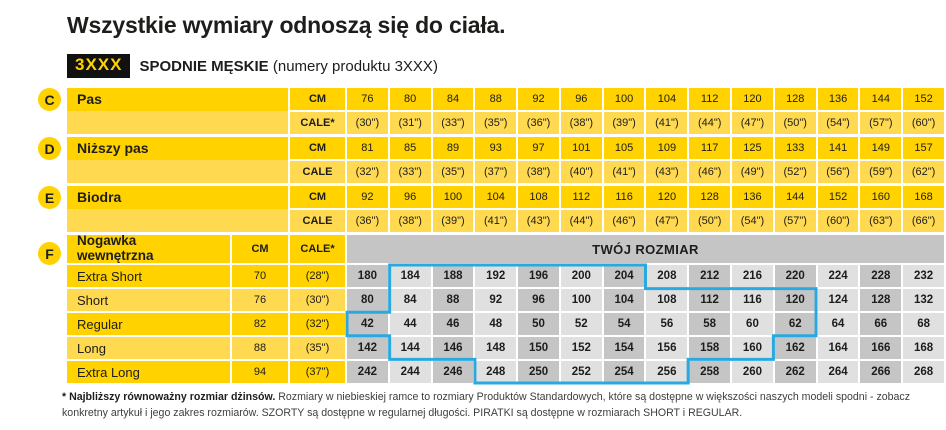 The height and width of the screenshot is (430, 946). I want to click on measure-value-cell: 168, so click(923, 197).